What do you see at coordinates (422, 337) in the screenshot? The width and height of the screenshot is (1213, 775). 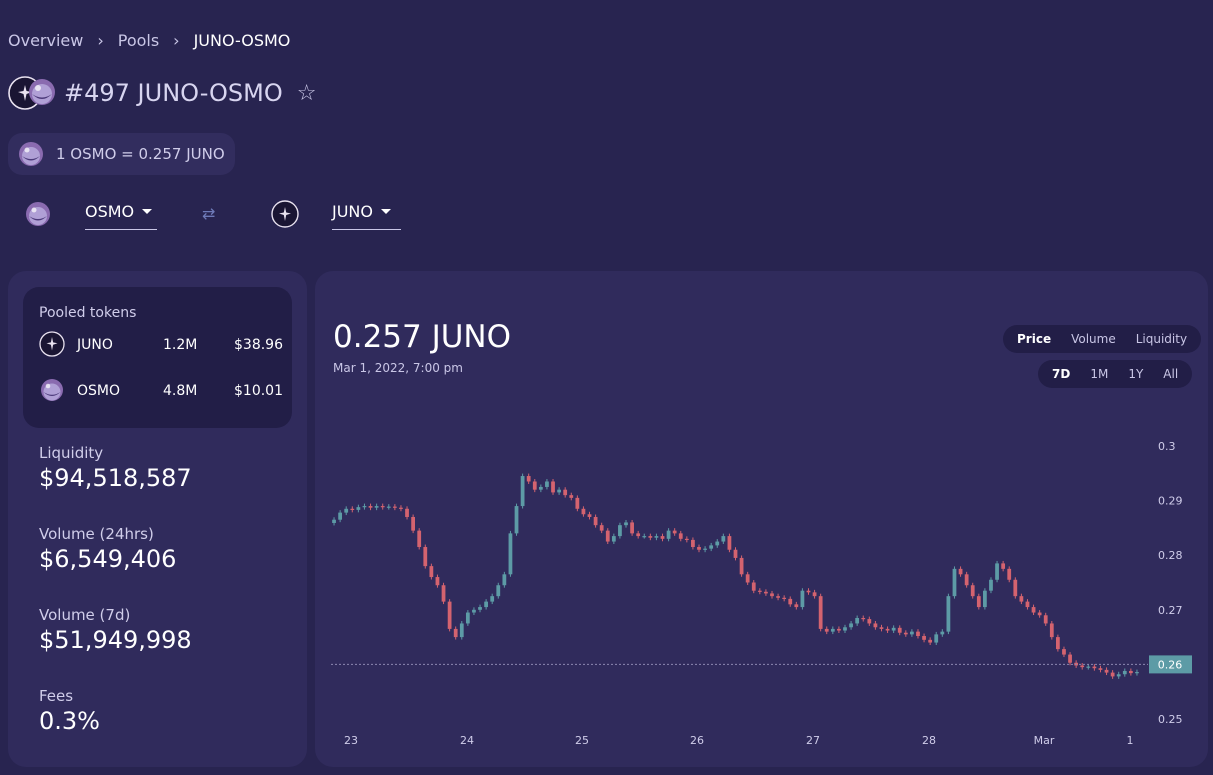 I see `current-price: 0.257 JUNO` at bounding box center [422, 337].